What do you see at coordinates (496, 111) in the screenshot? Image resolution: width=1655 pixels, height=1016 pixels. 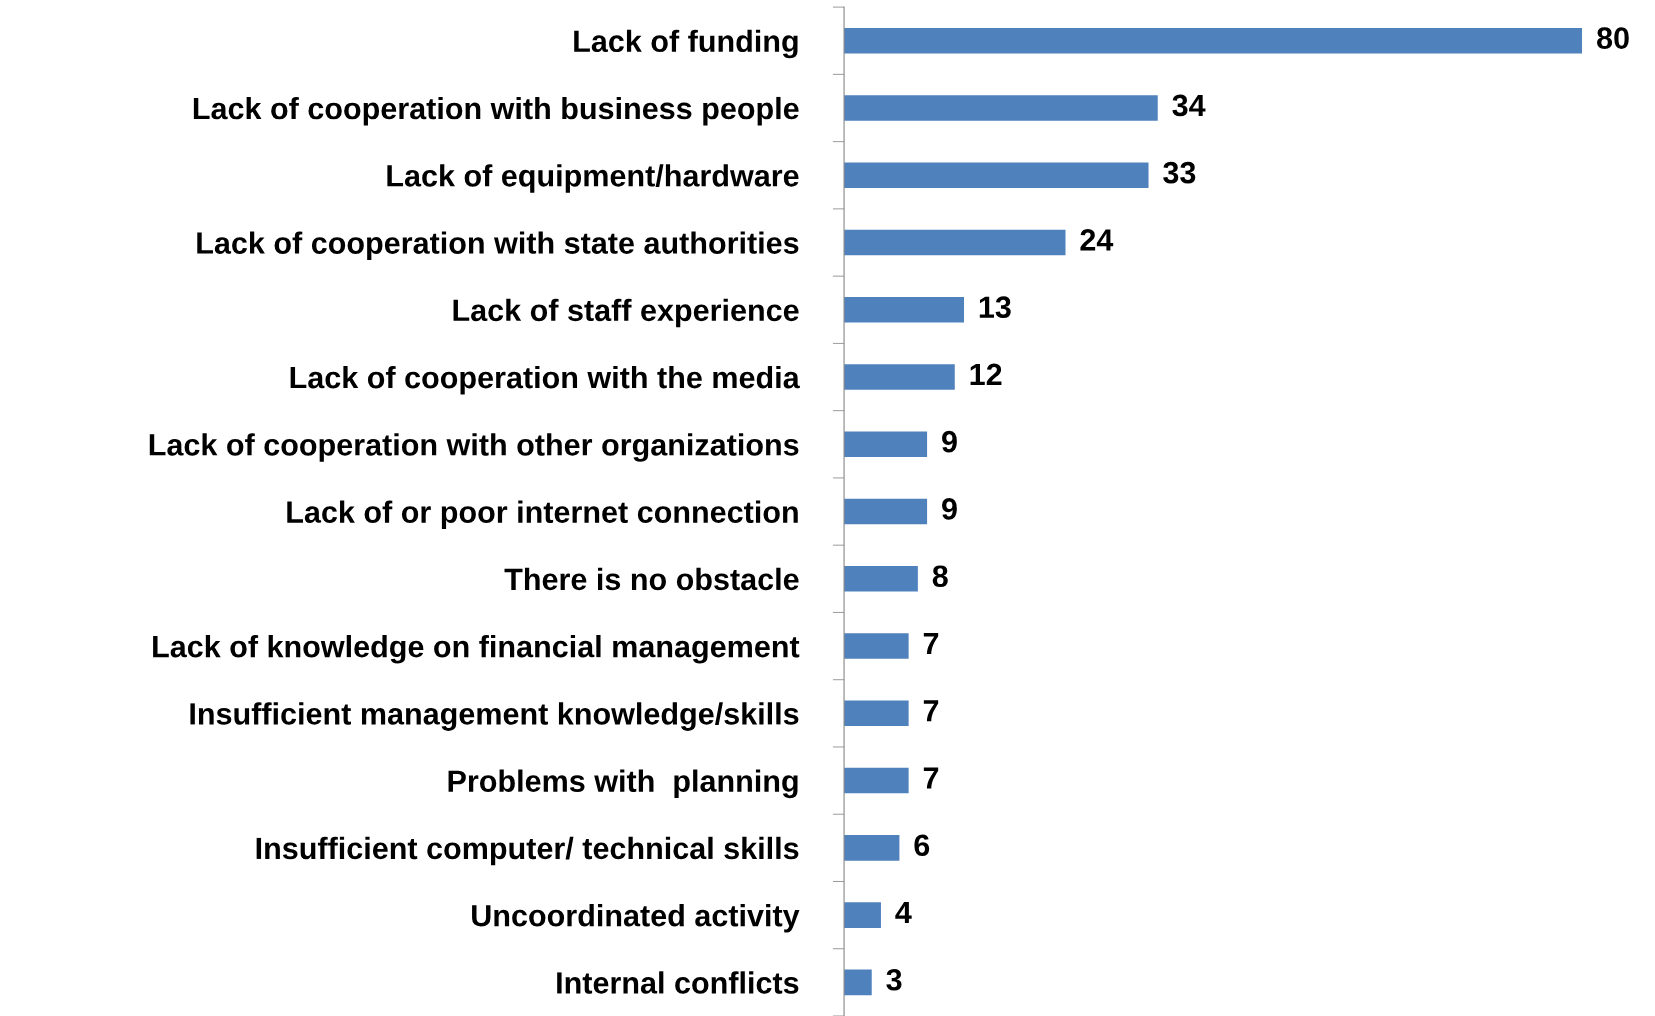 I see `y-tick-label: Lack of cooperation with business people` at bounding box center [496, 111].